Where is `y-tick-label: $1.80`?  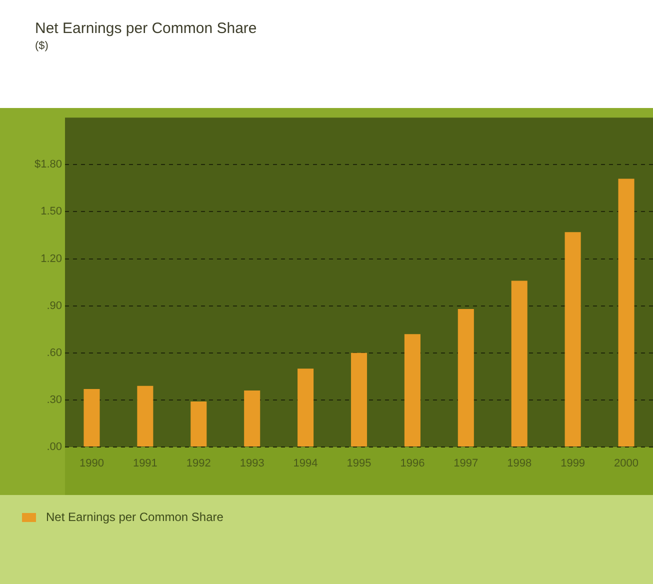 y-tick-label: $1.80 is located at coordinates (48, 164).